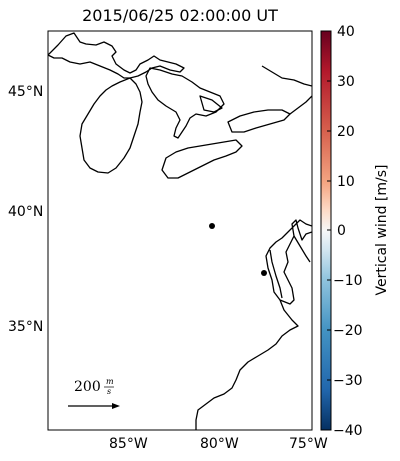  Describe the element at coordinates (348, 281) in the screenshot. I see `cb-tick-m10: −10` at that location.